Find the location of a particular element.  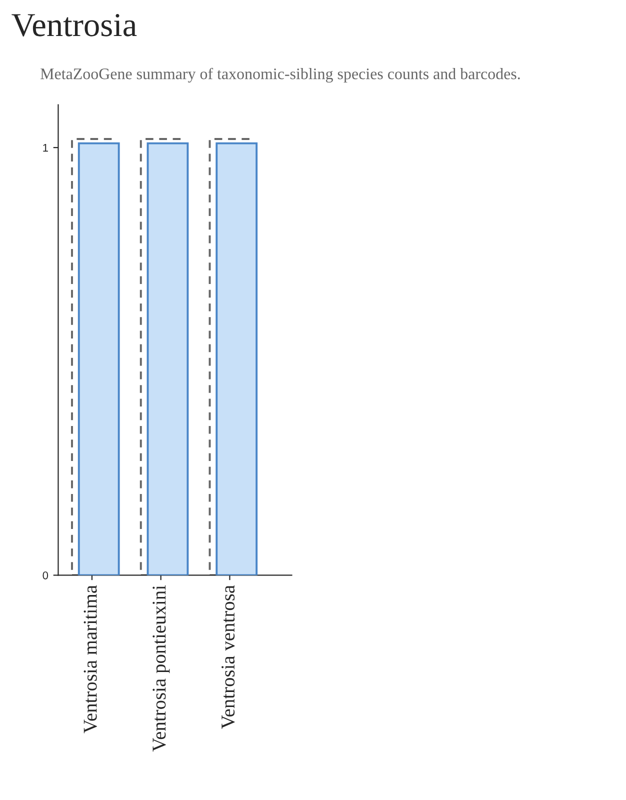

x-tick-label: Ventrosia maritima is located at coordinates (90, 659).